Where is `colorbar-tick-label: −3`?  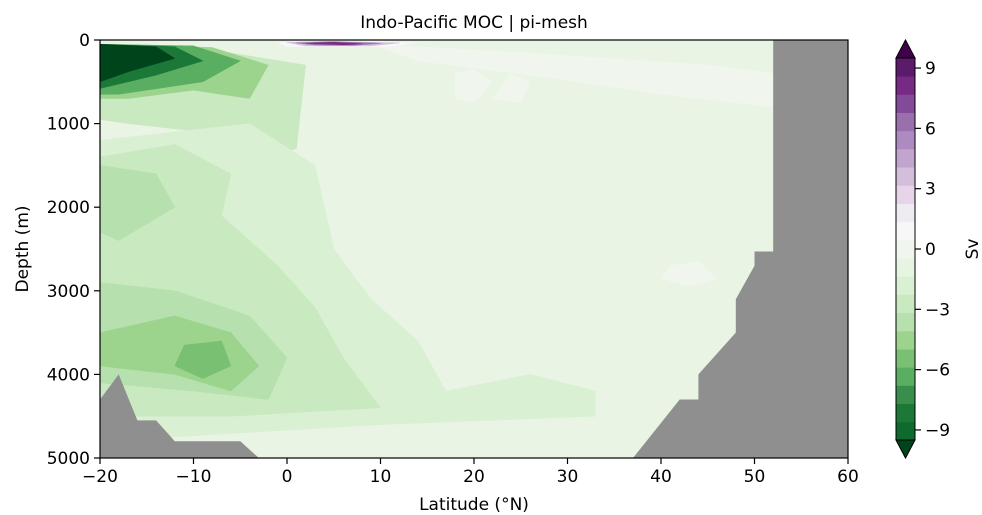
colorbar-tick-label: −3 is located at coordinates (937, 310).